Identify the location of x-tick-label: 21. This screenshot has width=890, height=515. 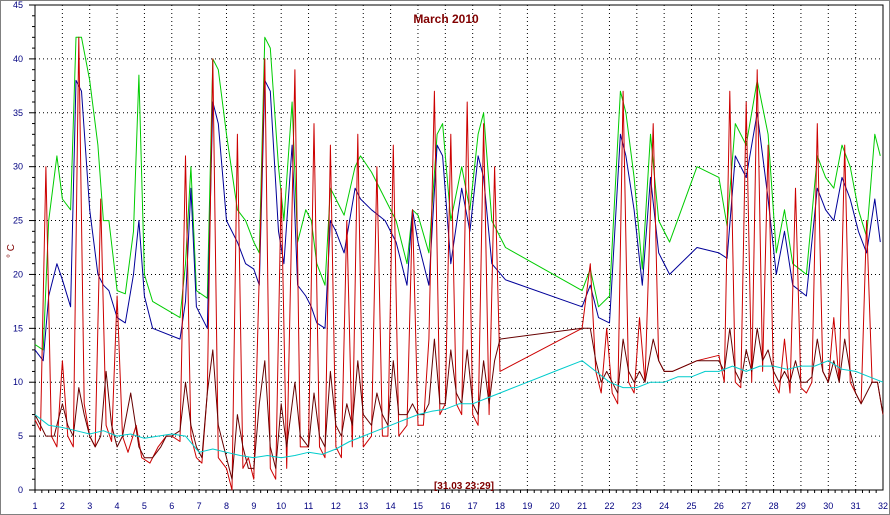
(582, 506).